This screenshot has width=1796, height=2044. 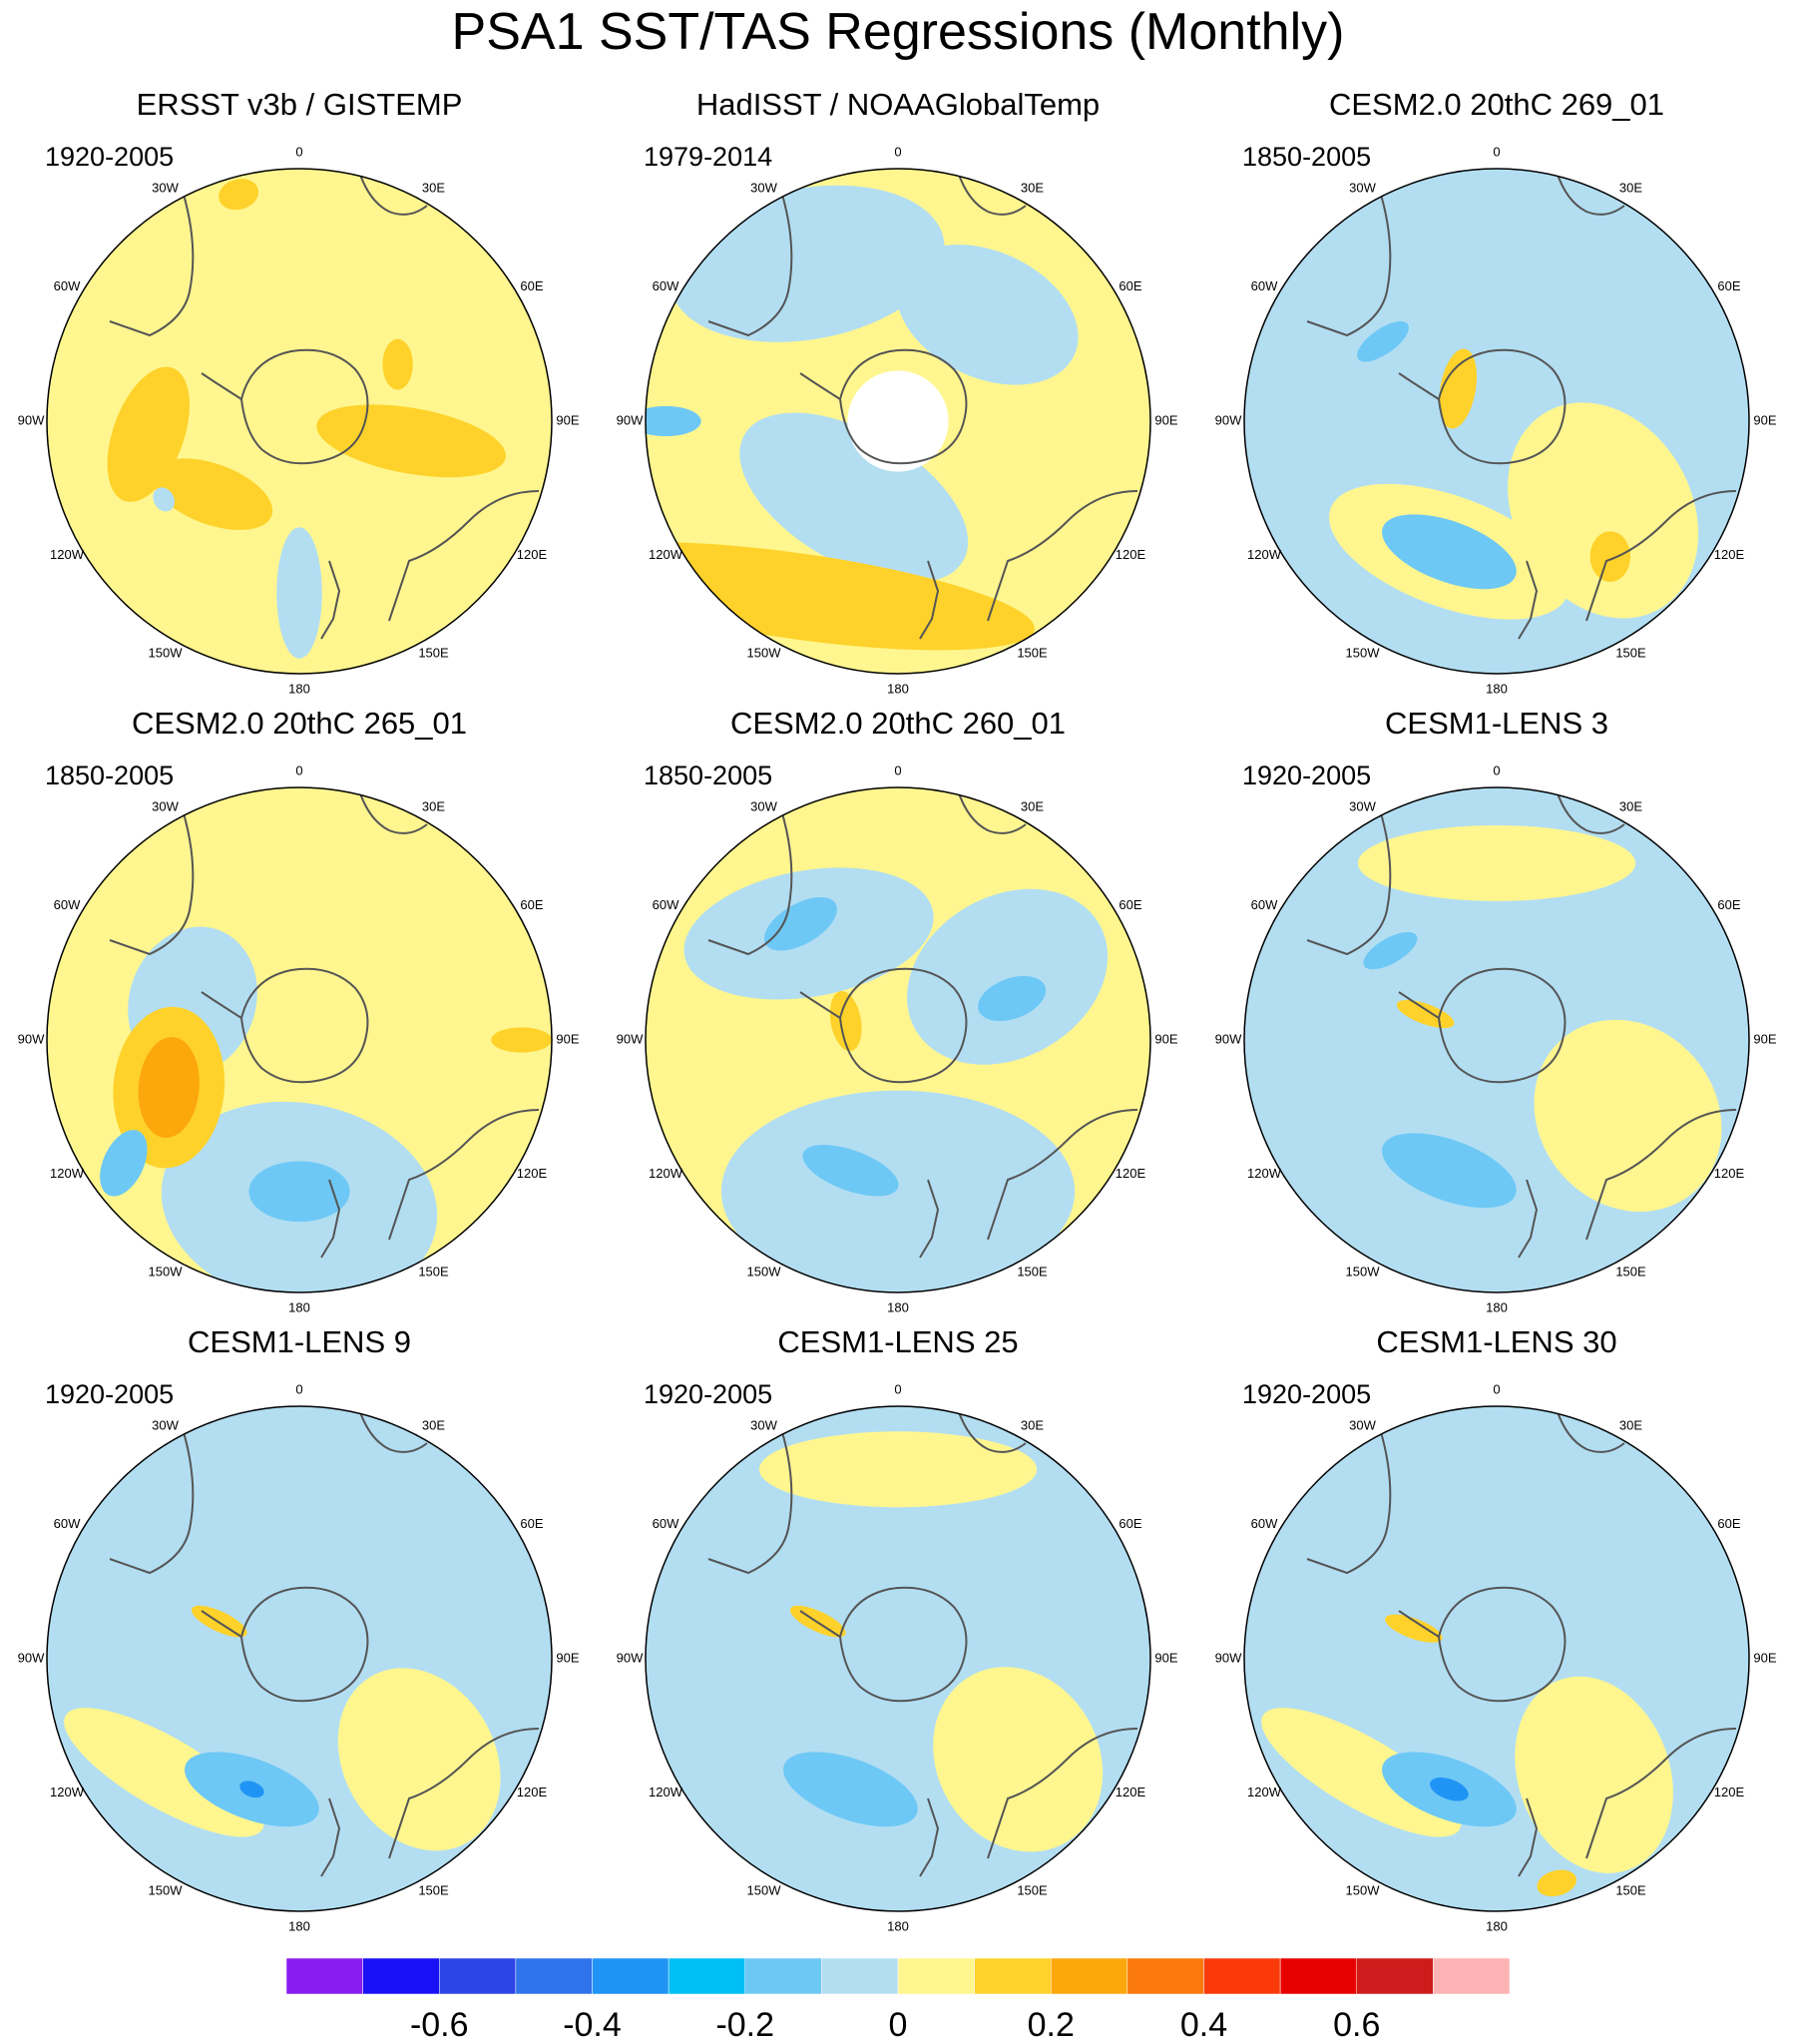 What do you see at coordinates (1496, 723) in the screenshot?
I see `panel-title: CESM1-LENS 3` at bounding box center [1496, 723].